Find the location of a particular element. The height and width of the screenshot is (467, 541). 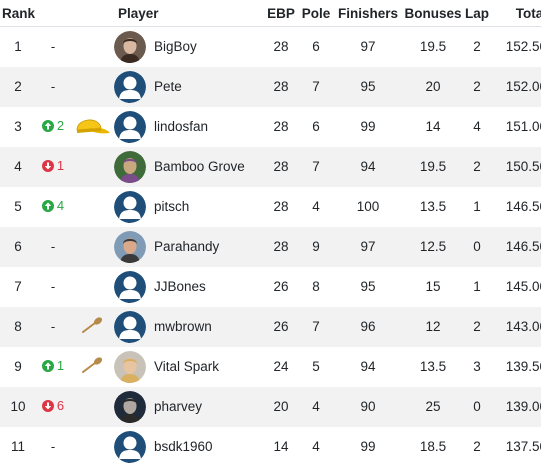

player-cell: Vital Spark is located at coordinates (189, 367).